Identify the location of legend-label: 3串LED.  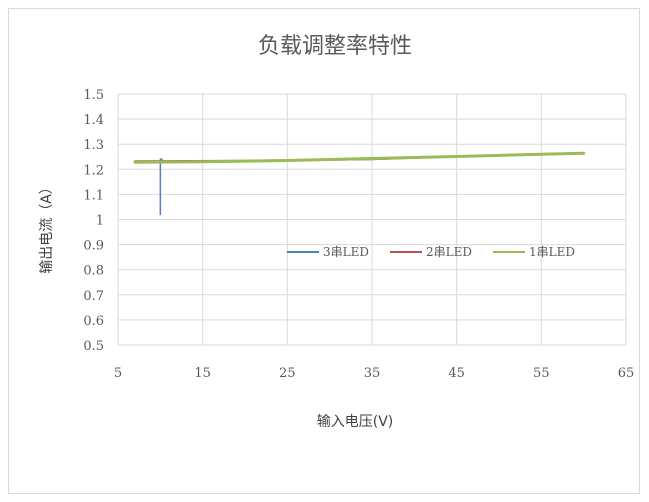
(346, 252).